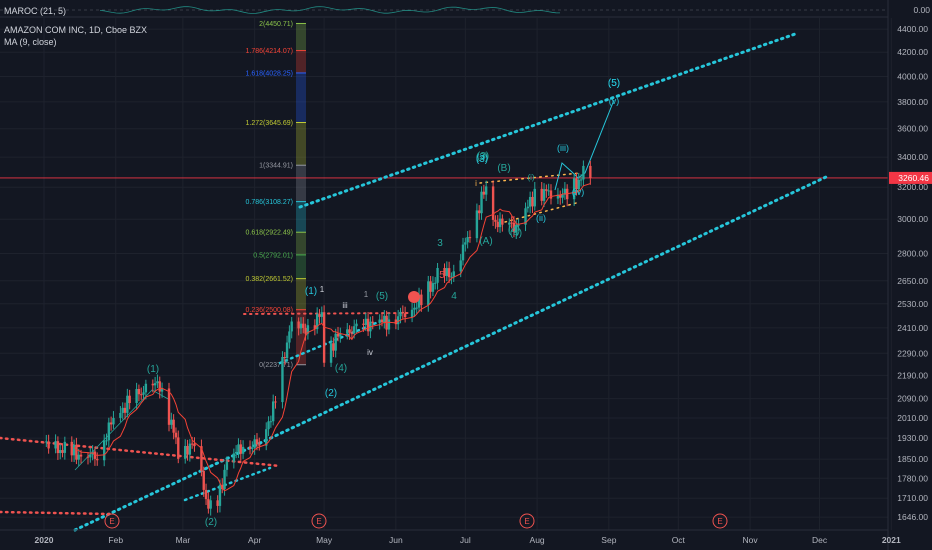  I want to click on projection-path, so click(584, 145).